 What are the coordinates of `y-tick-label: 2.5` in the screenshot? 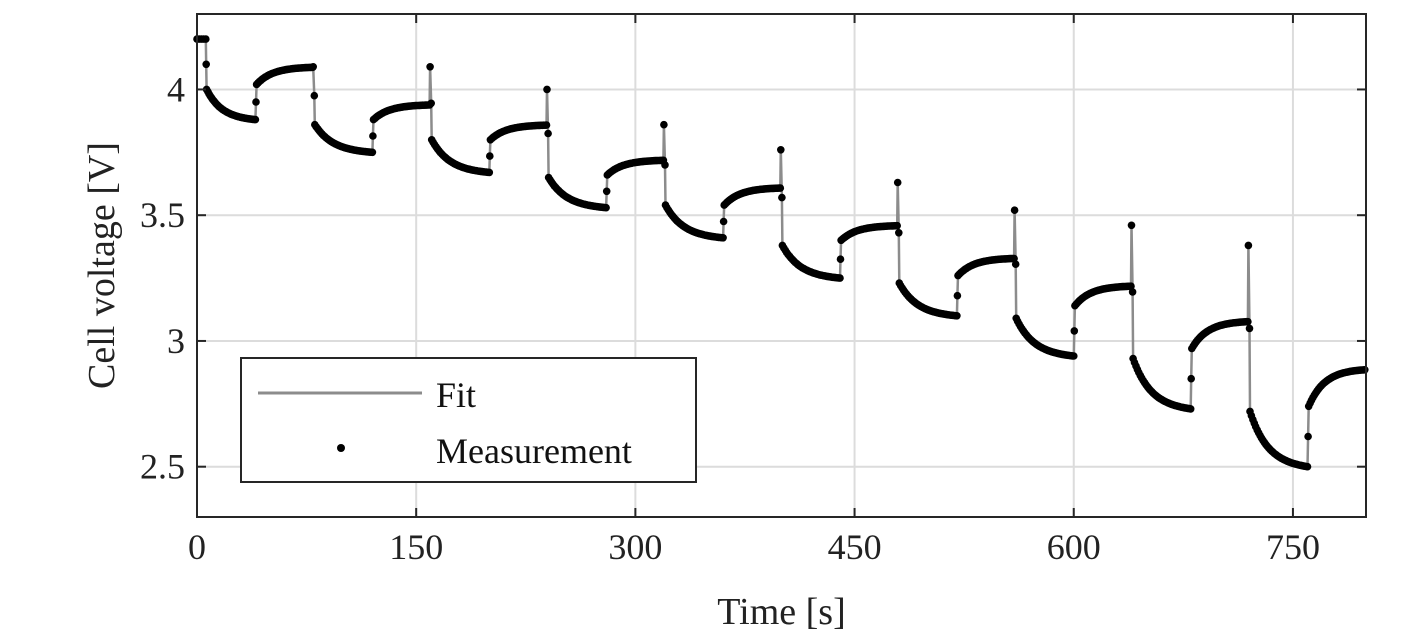 It's located at (162, 467).